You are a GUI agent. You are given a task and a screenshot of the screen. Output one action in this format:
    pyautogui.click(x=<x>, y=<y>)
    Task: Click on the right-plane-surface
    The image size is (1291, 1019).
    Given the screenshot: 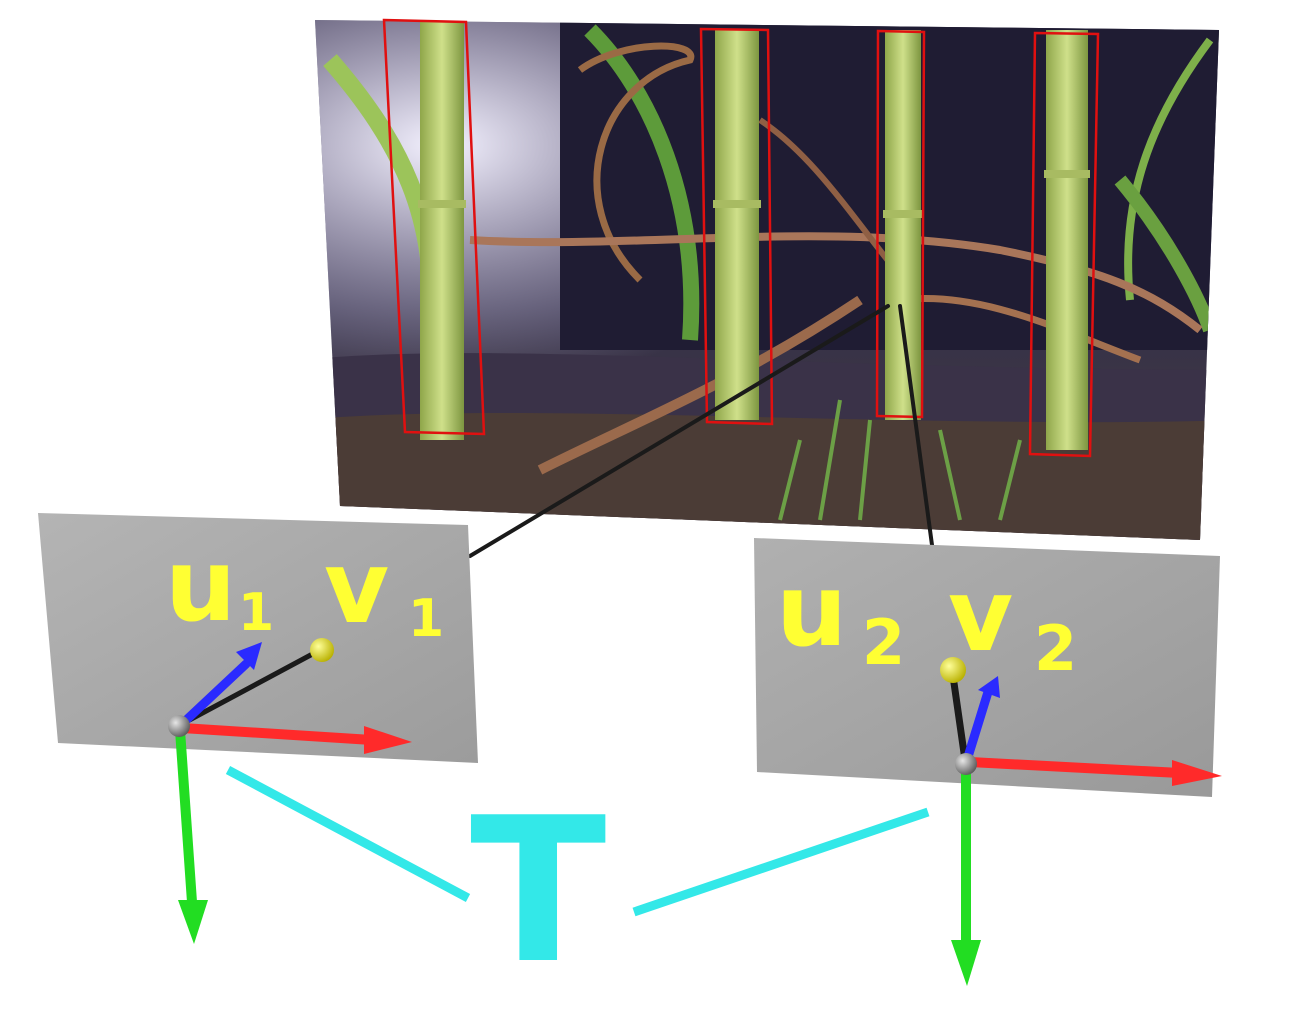 What is the action you would take?
    pyautogui.click(x=987, y=667)
    